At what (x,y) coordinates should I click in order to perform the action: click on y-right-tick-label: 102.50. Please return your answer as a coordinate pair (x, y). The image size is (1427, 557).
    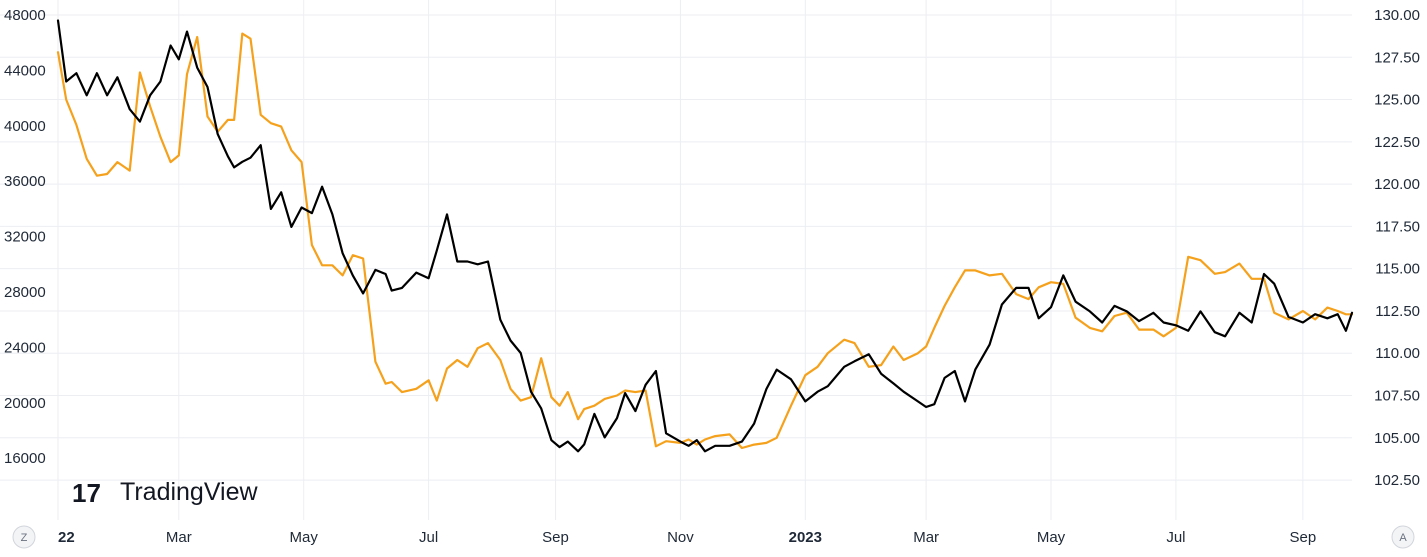
    Looking at the image, I should click on (1397, 480).